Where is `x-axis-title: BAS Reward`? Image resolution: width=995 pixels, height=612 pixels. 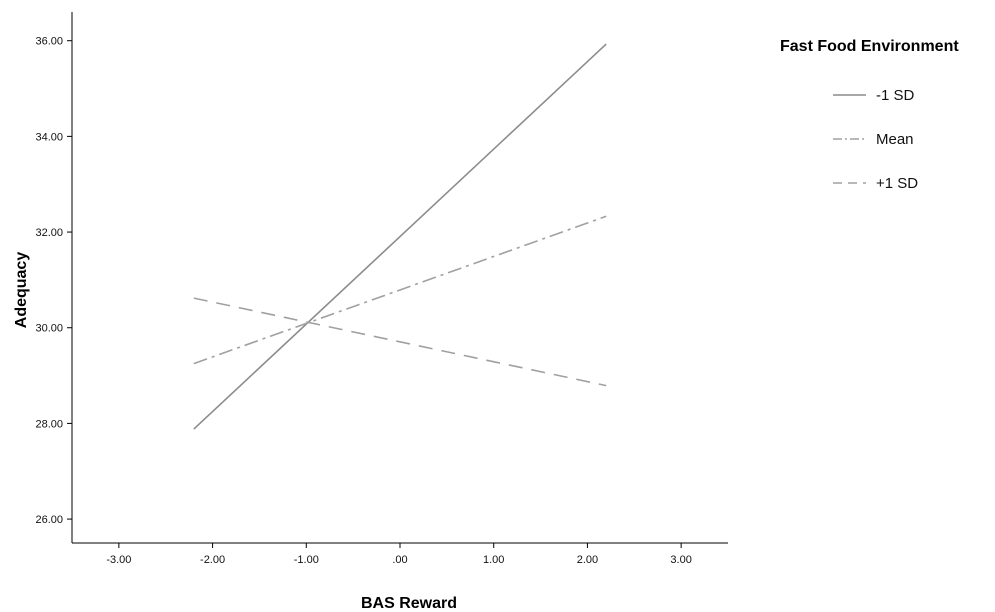
x-axis-title: BAS Reward is located at coordinates (409, 603).